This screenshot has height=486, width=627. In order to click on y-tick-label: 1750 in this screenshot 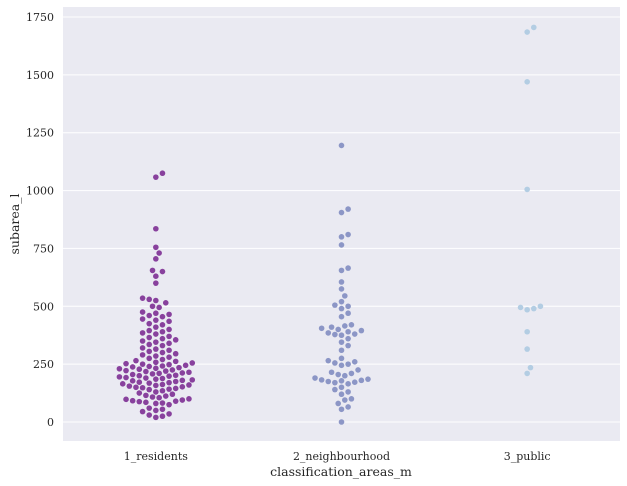, I will do `click(40, 17)`.